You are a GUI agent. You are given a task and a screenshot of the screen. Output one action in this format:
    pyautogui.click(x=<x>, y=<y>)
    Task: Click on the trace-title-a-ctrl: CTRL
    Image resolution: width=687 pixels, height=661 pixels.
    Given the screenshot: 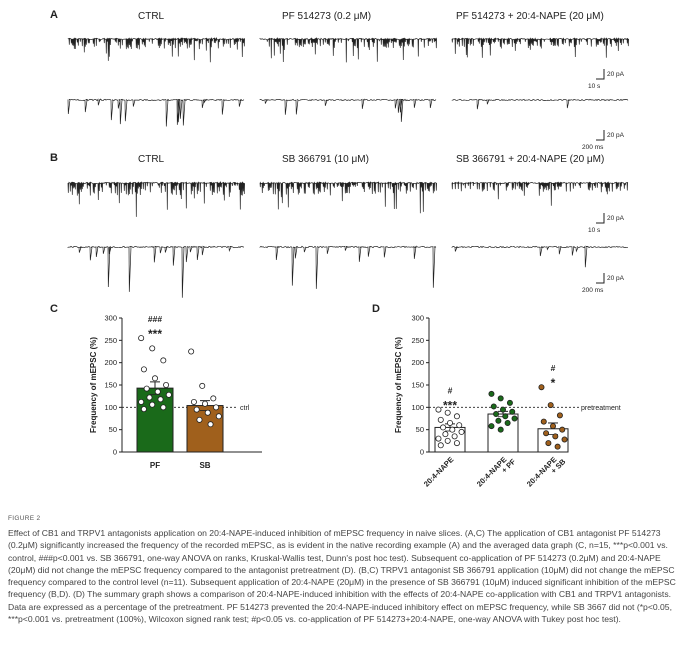 What is the action you would take?
    pyautogui.click(x=151, y=16)
    